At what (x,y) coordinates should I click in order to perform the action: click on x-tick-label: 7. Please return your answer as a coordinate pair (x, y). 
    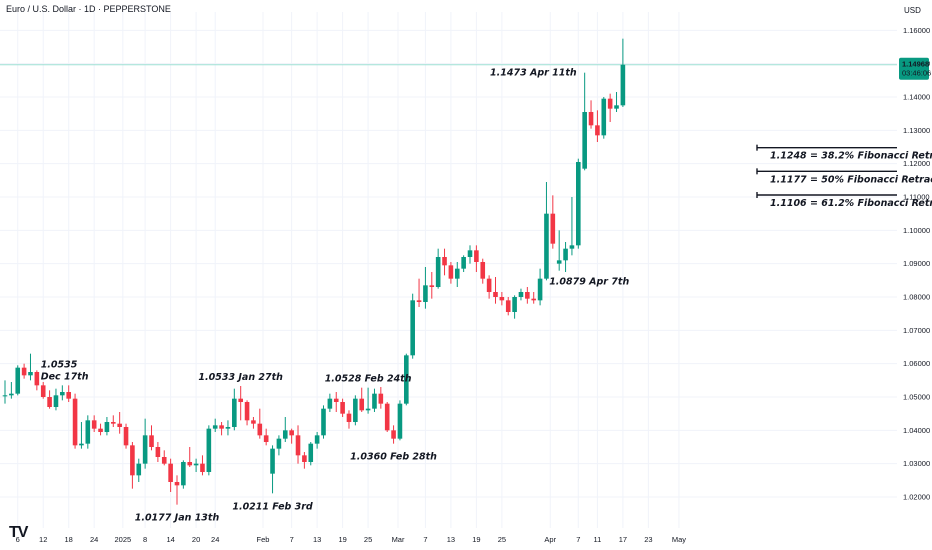
    Looking at the image, I should click on (292, 539).